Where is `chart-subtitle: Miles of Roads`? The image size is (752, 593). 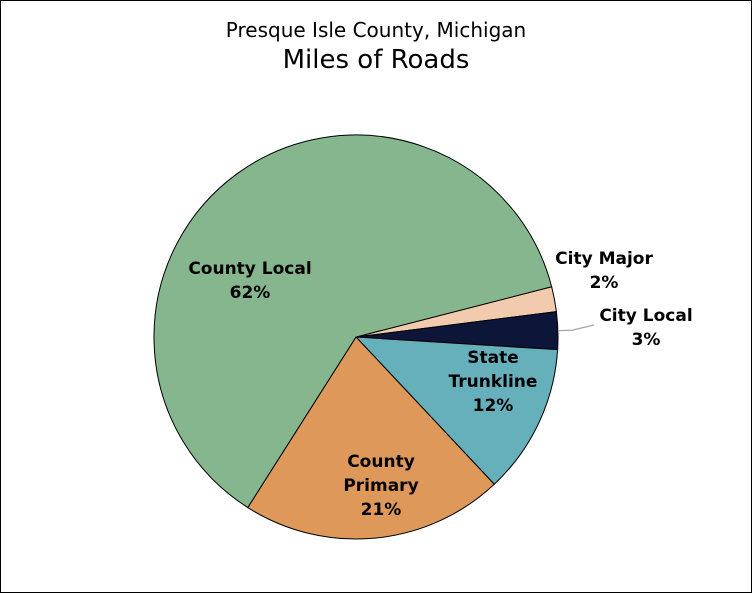
chart-subtitle: Miles of Roads is located at coordinates (376, 60).